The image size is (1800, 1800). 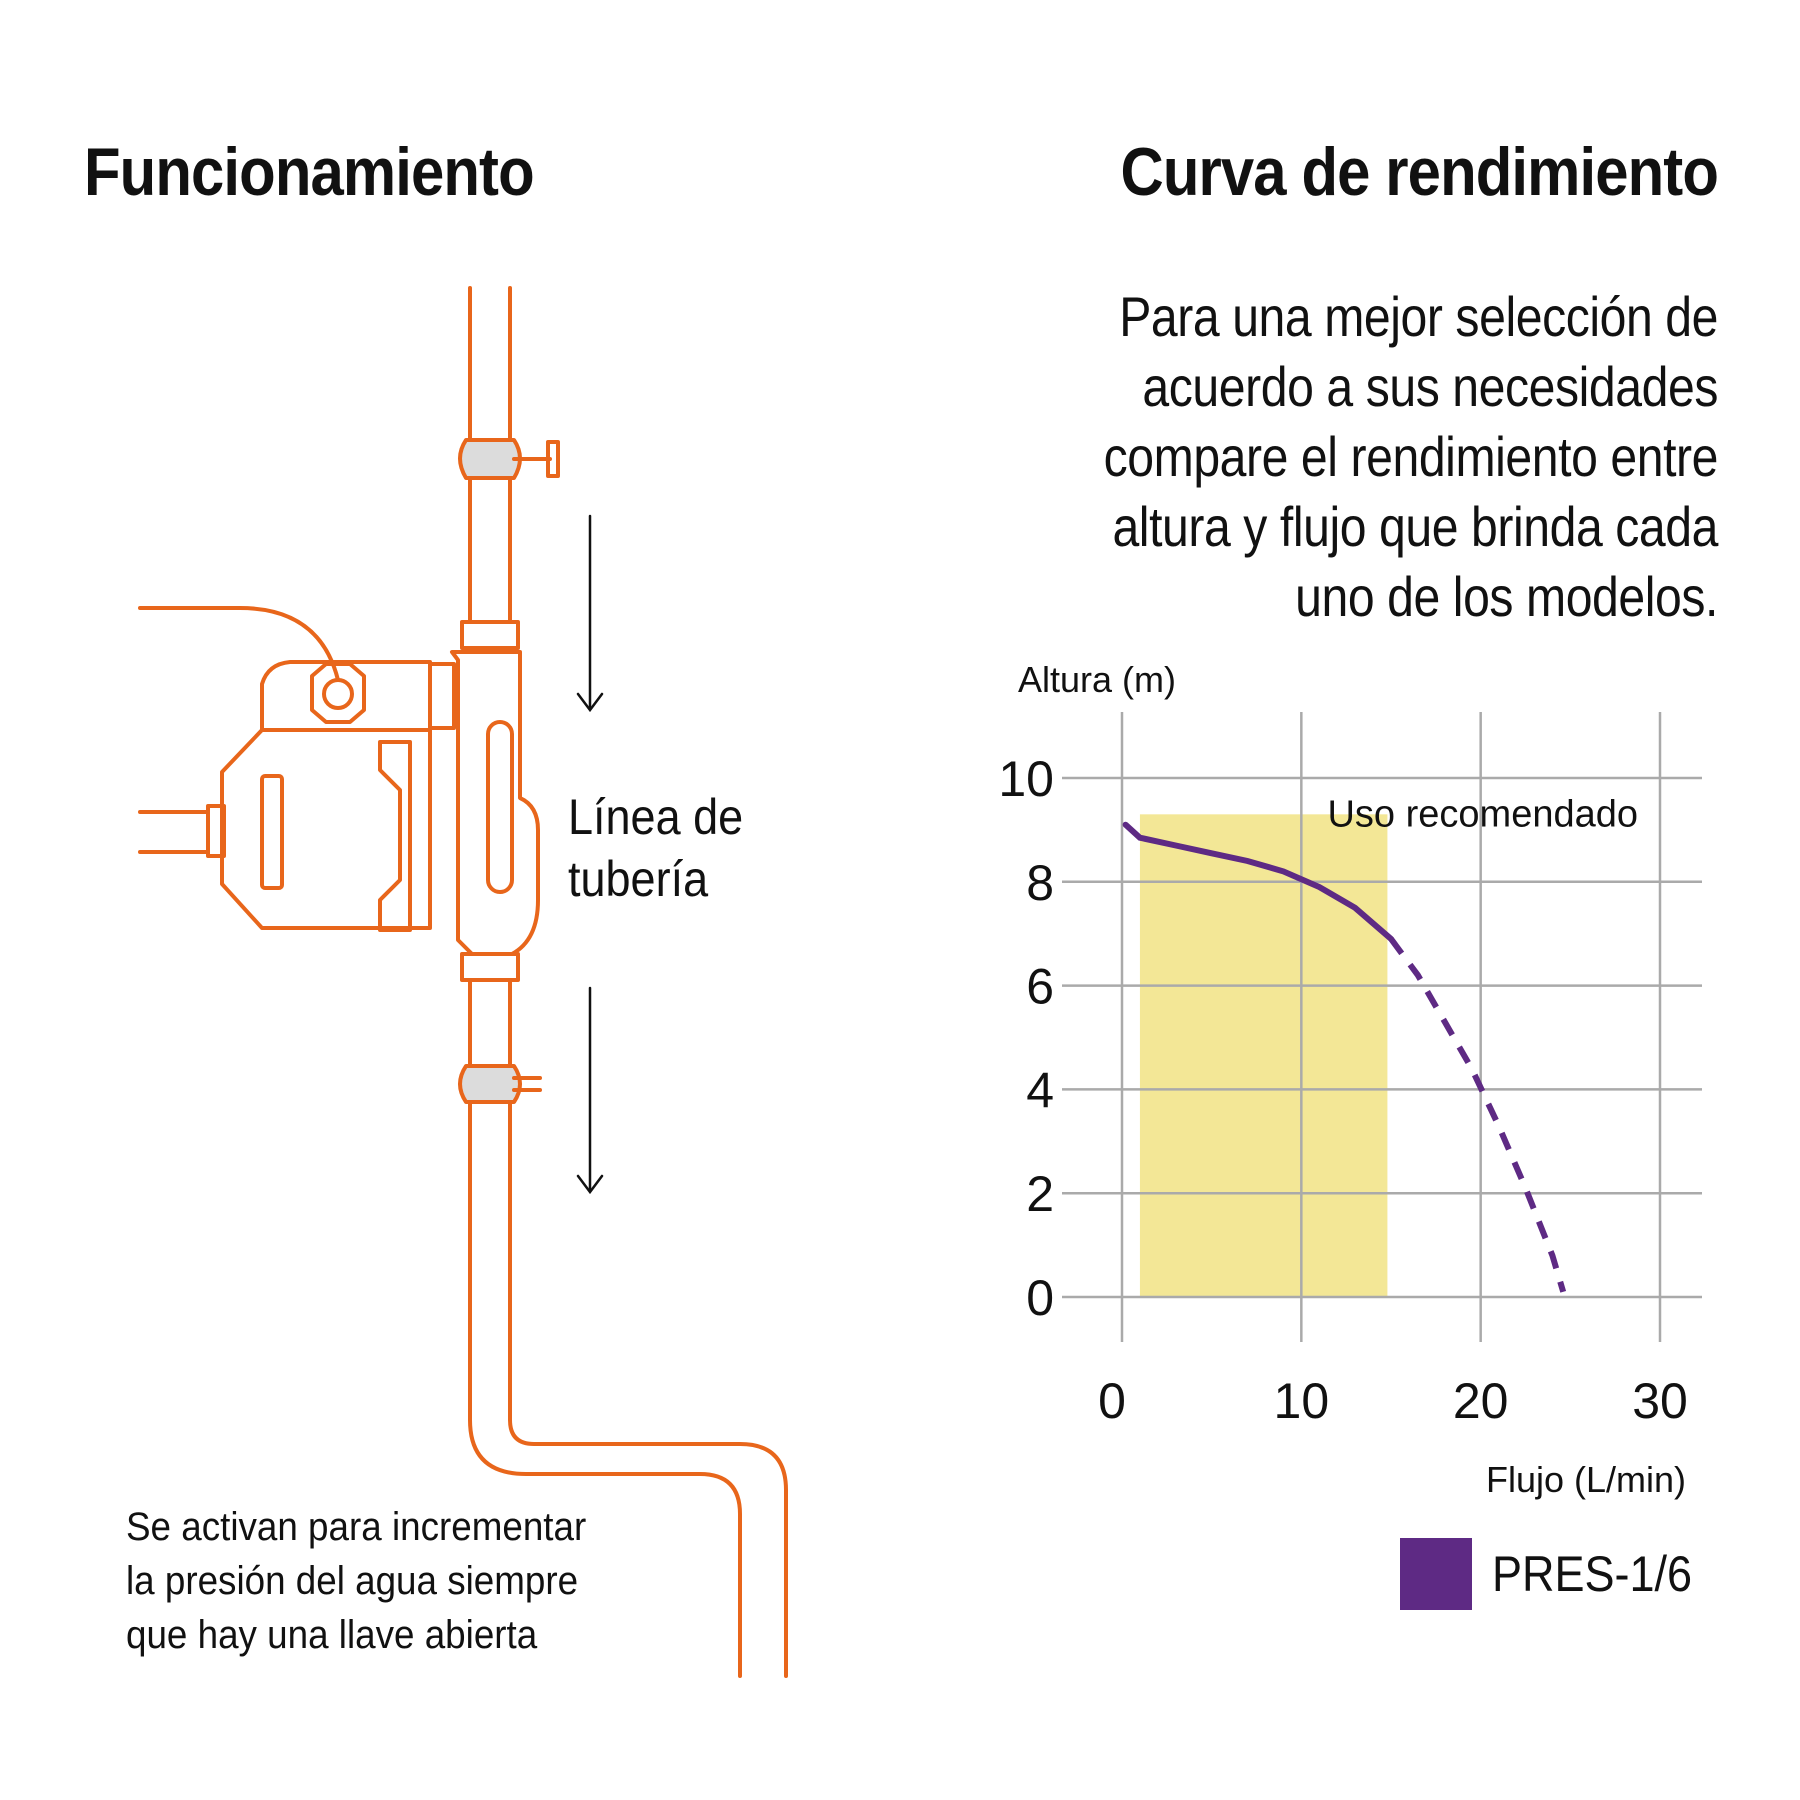 I want to click on intro-line: Para una mejor selección de, so click(x=1418, y=316).